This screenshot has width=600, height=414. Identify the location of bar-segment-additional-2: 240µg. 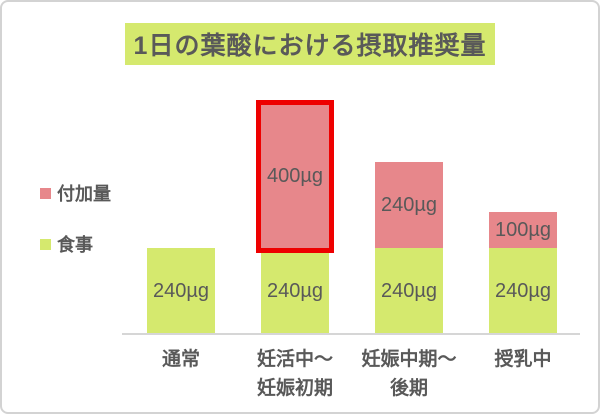
(409, 205).